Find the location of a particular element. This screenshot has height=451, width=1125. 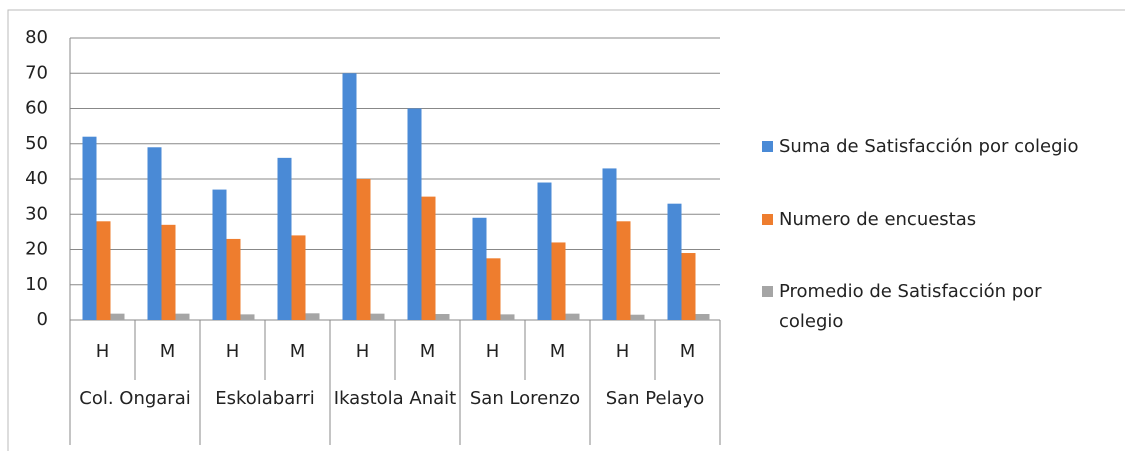

y-tick-label: 10 is located at coordinates (36, 284).